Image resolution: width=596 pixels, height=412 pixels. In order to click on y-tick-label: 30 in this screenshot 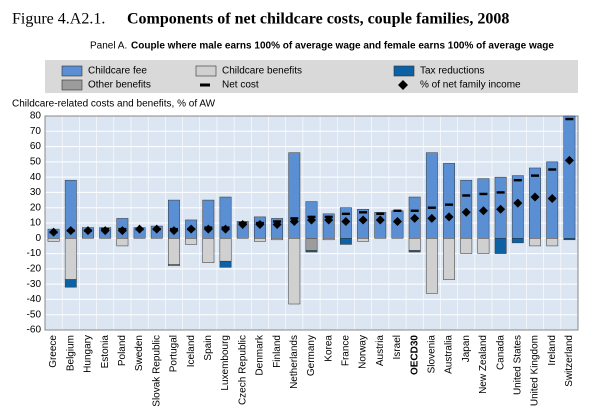, I will do `click(36, 192)`.